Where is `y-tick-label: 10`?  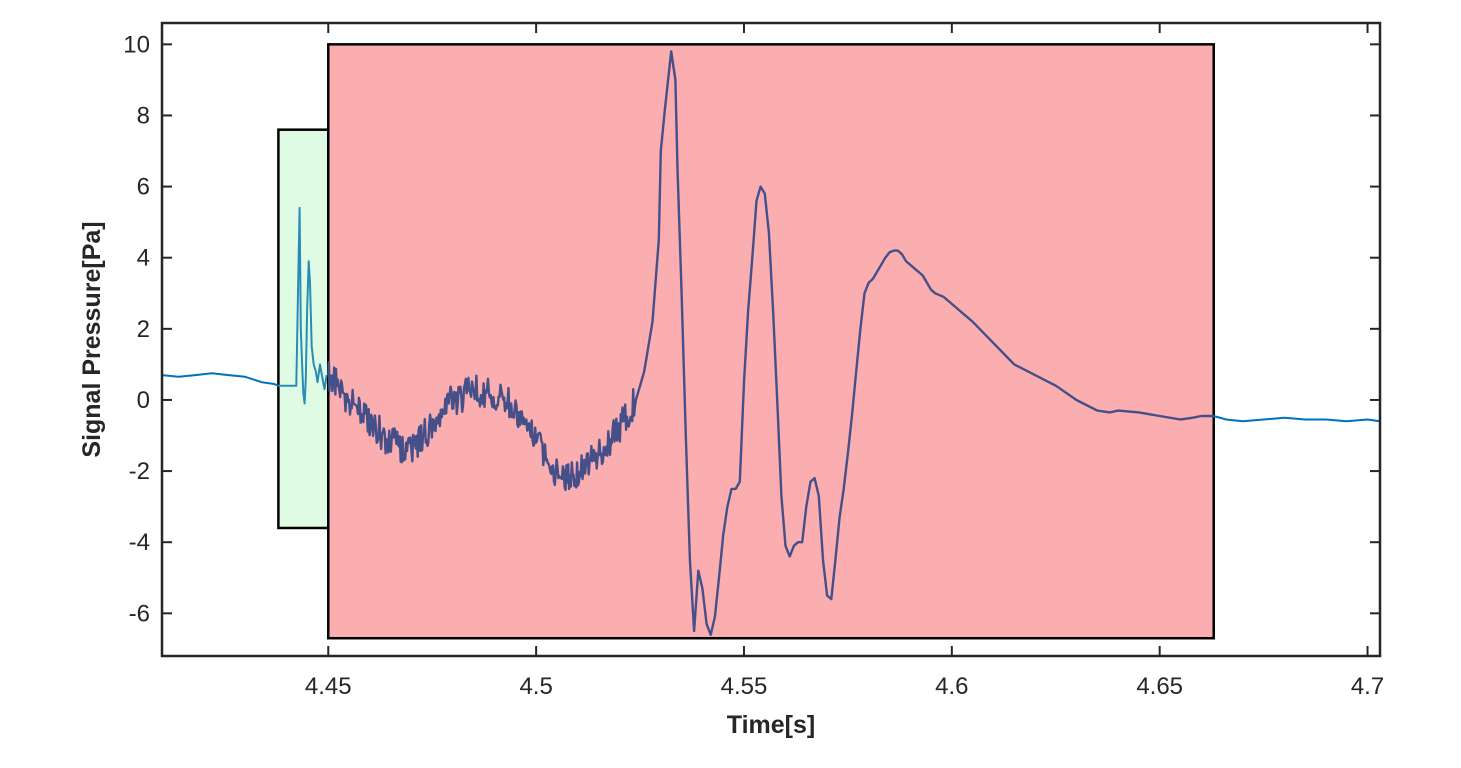 y-tick-label: 10 is located at coordinates (136, 44).